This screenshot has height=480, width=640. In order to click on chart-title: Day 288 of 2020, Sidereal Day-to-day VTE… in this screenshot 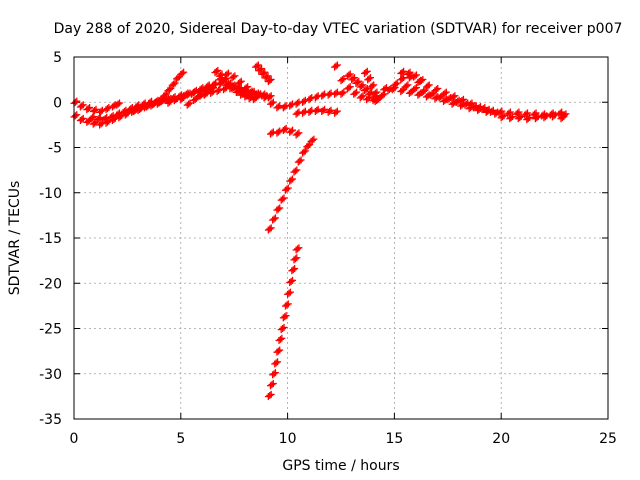, I will do `click(338, 29)`.